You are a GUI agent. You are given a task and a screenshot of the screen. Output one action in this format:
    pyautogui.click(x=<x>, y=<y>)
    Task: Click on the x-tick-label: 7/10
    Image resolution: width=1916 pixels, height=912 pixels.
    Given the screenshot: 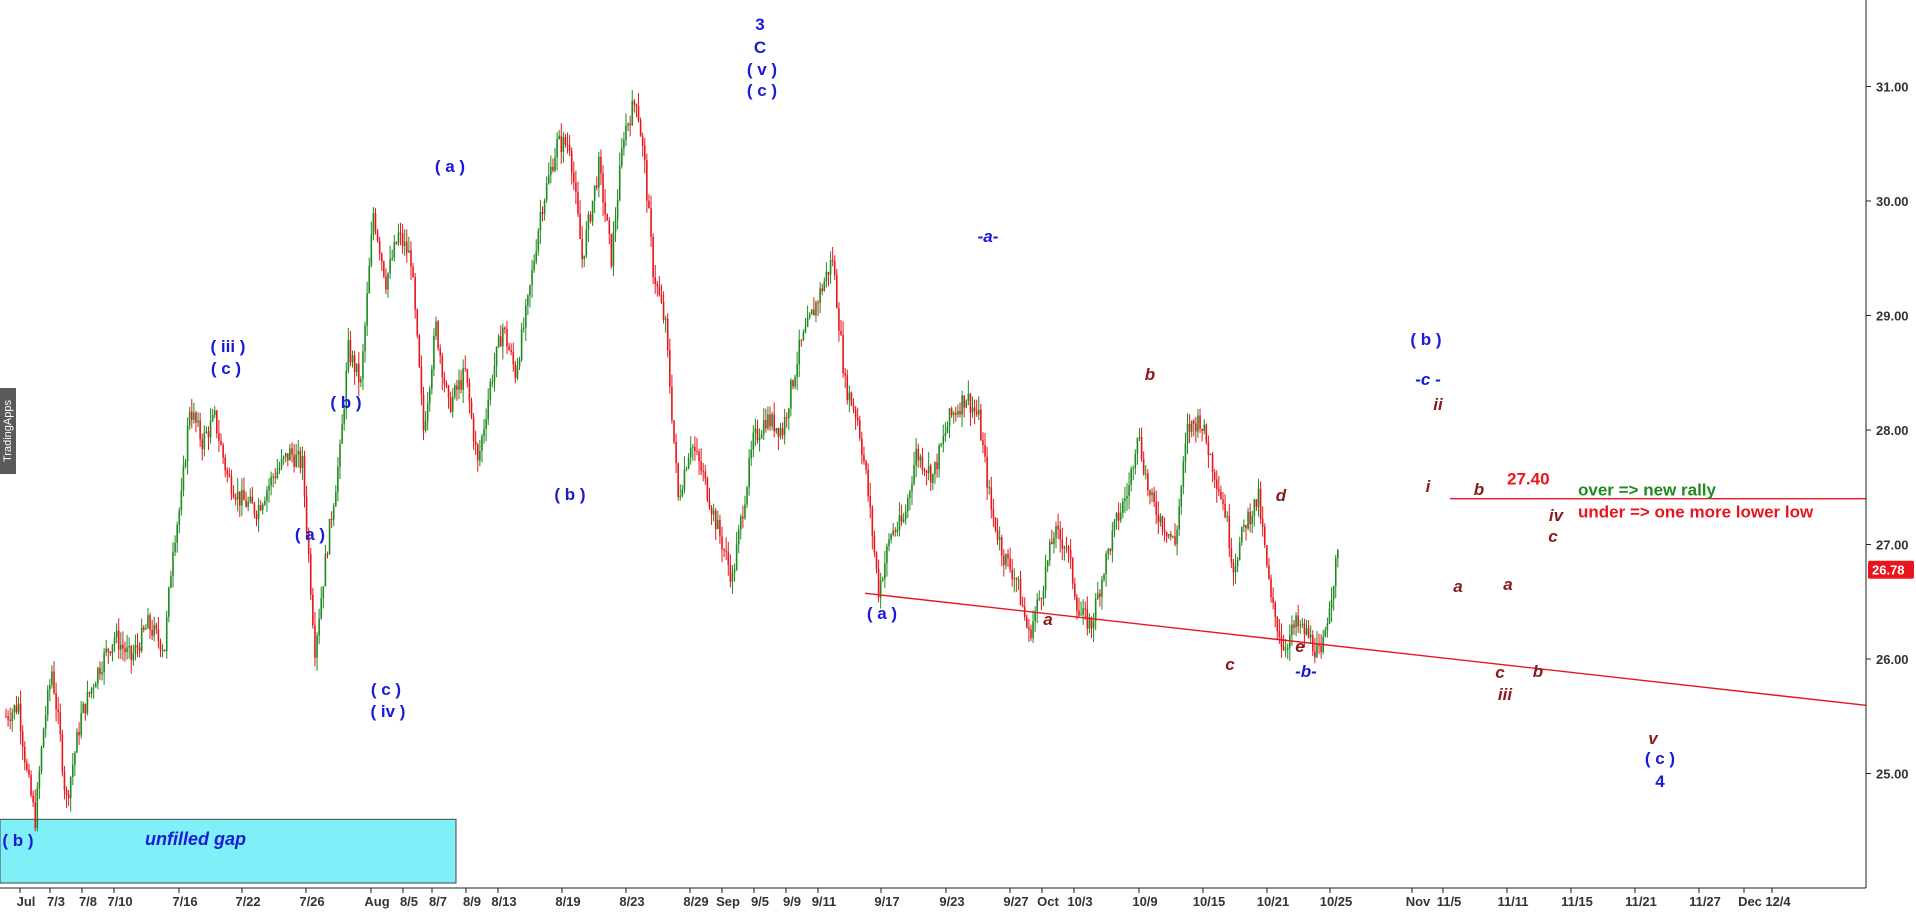 What is the action you would take?
    pyautogui.click(x=119, y=901)
    